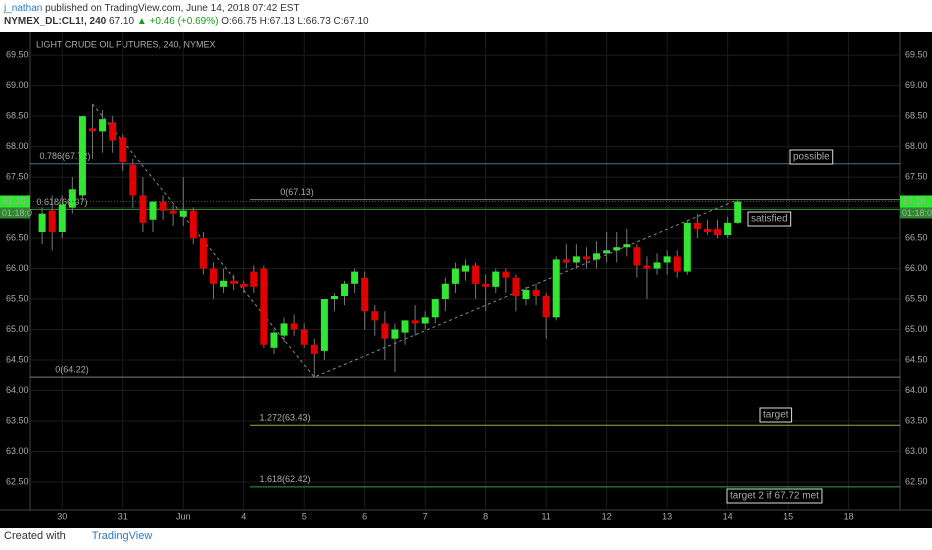 The width and height of the screenshot is (932, 550). I want to click on annotation: target, so click(776, 415).